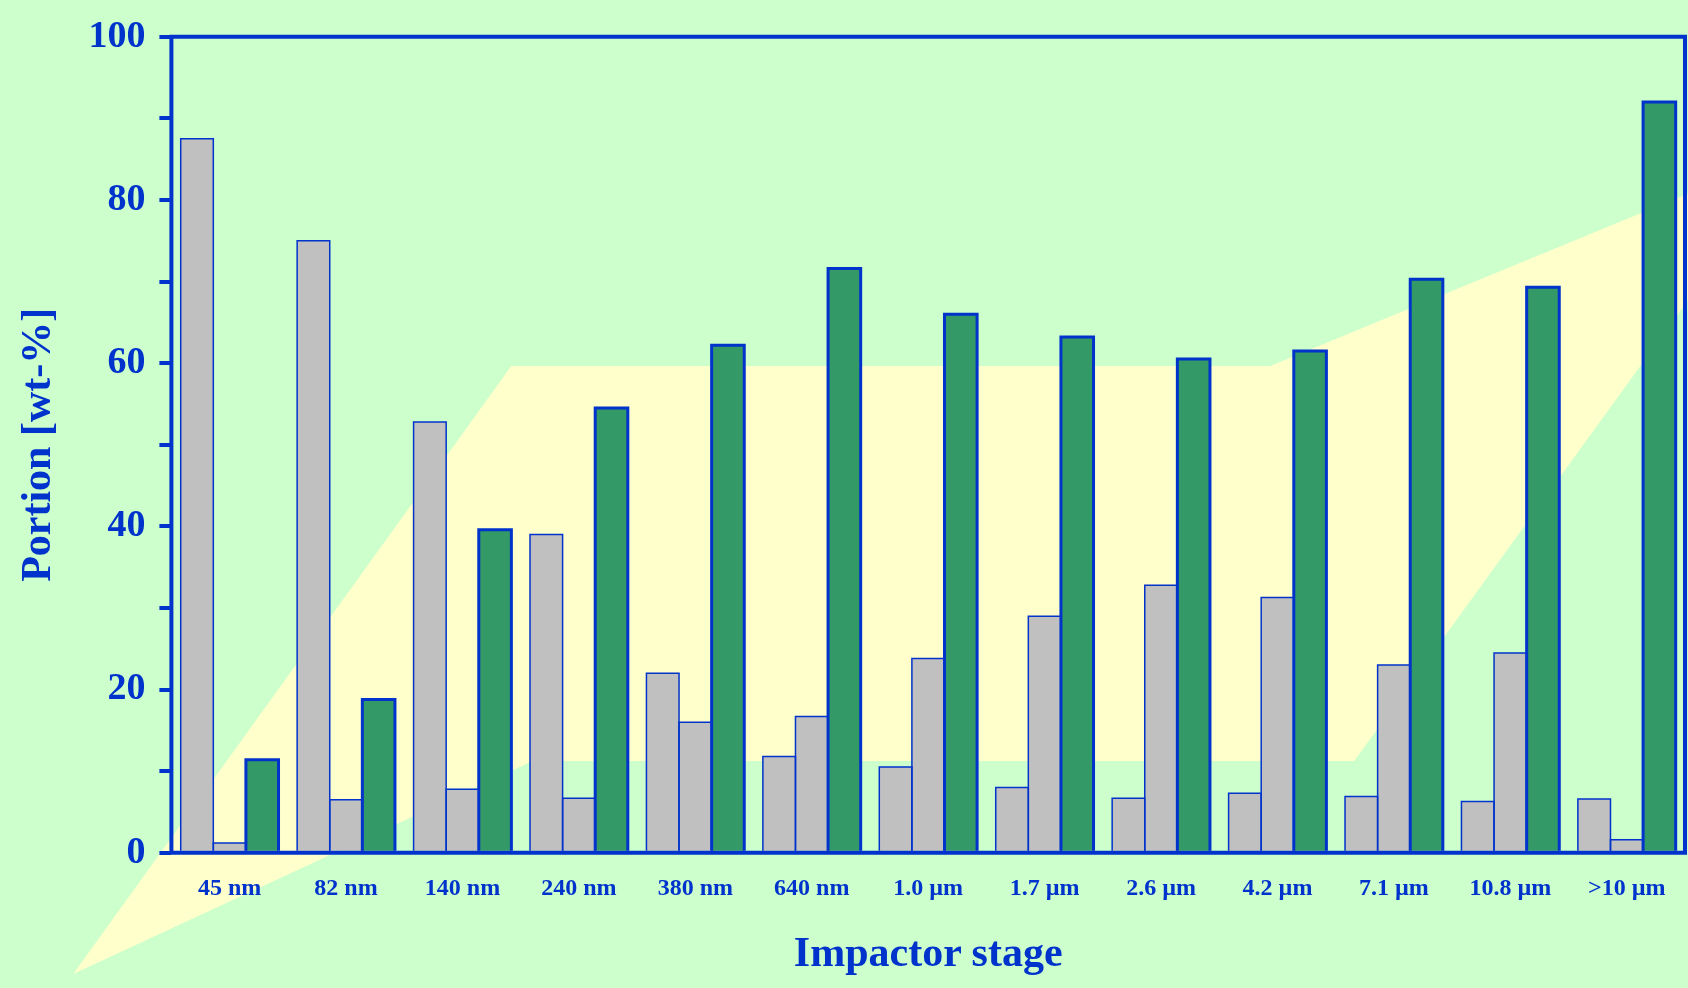  Describe the element at coordinates (126, 196) in the screenshot. I see `y-tick-label: 80` at that location.